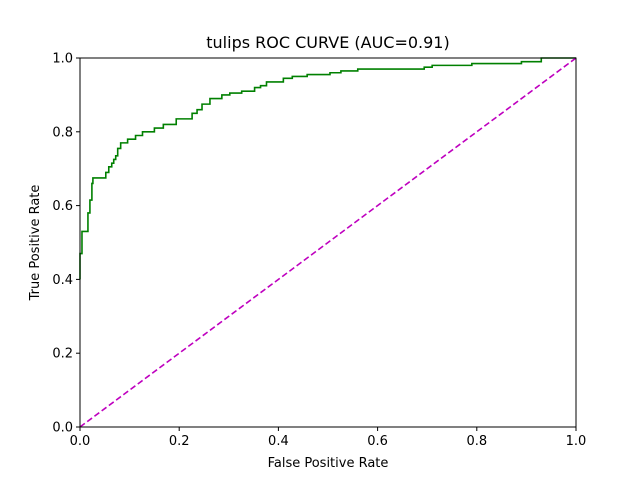 This screenshot has width=640, height=480. I want to click on y-tick-label: 0.0, so click(62, 428).